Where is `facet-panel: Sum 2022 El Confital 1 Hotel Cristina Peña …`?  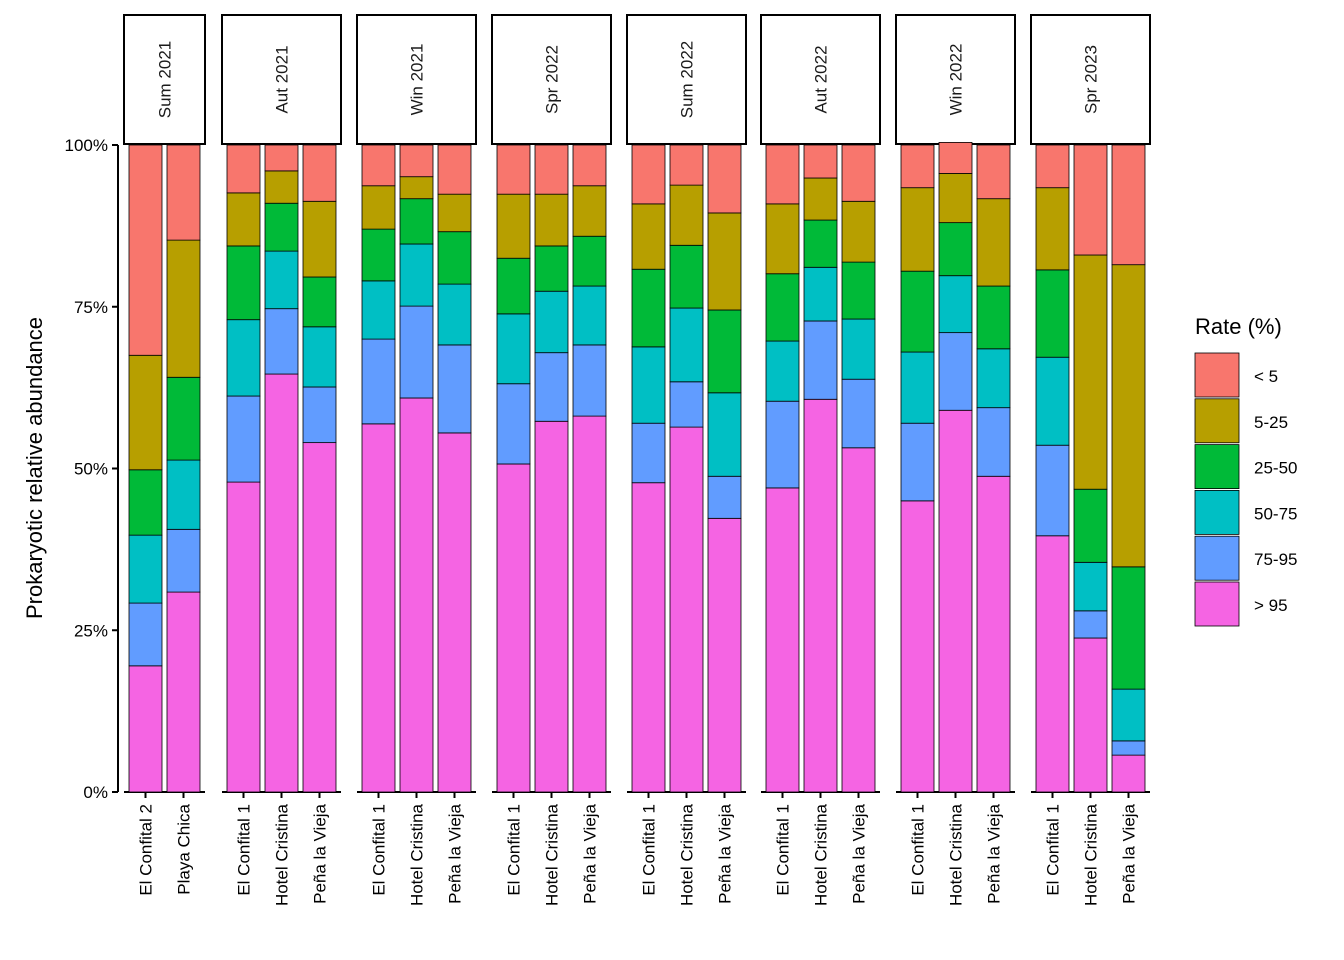
facet-panel: Sum 2022 El Confital 1 Hotel Cristina Peña … is located at coordinates (686, 460).